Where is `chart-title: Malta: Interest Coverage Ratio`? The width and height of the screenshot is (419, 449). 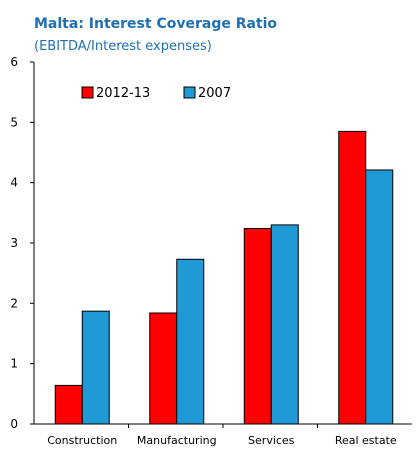
chart-title: Malta: Interest Coverage Ratio is located at coordinates (155, 24).